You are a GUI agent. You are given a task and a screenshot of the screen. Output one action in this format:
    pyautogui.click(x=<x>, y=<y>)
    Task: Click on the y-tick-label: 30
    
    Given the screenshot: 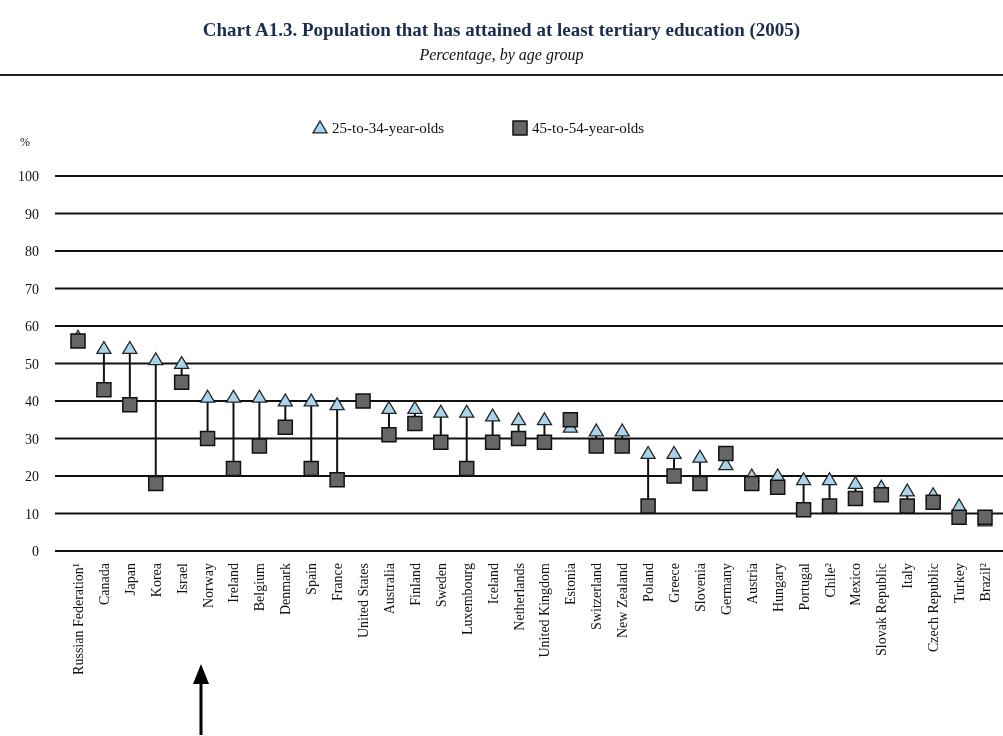 What is the action you would take?
    pyautogui.click(x=32, y=439)
    